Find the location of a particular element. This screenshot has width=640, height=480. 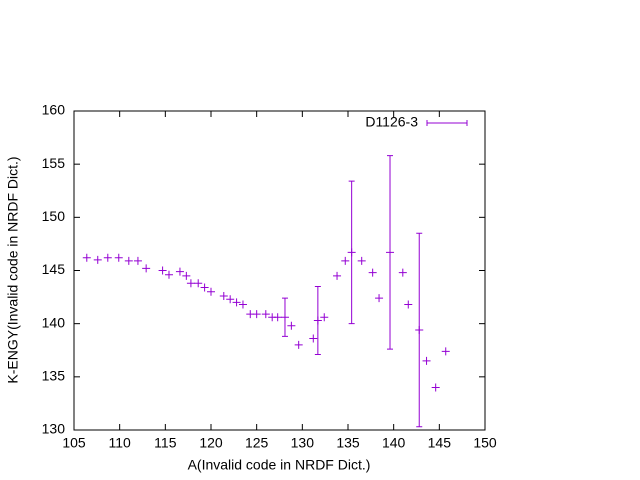

y-tick-label: 130 is located at coordinates (54, 429).